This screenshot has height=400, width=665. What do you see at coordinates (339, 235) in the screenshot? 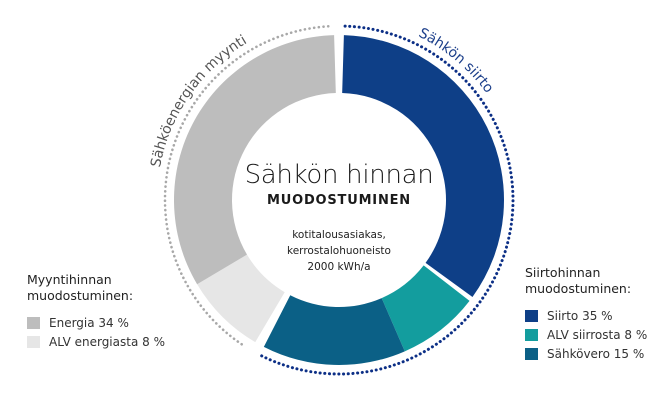
I see `desc-line-customer: kotitalousasiakas,` at bounding box center [339, 235].